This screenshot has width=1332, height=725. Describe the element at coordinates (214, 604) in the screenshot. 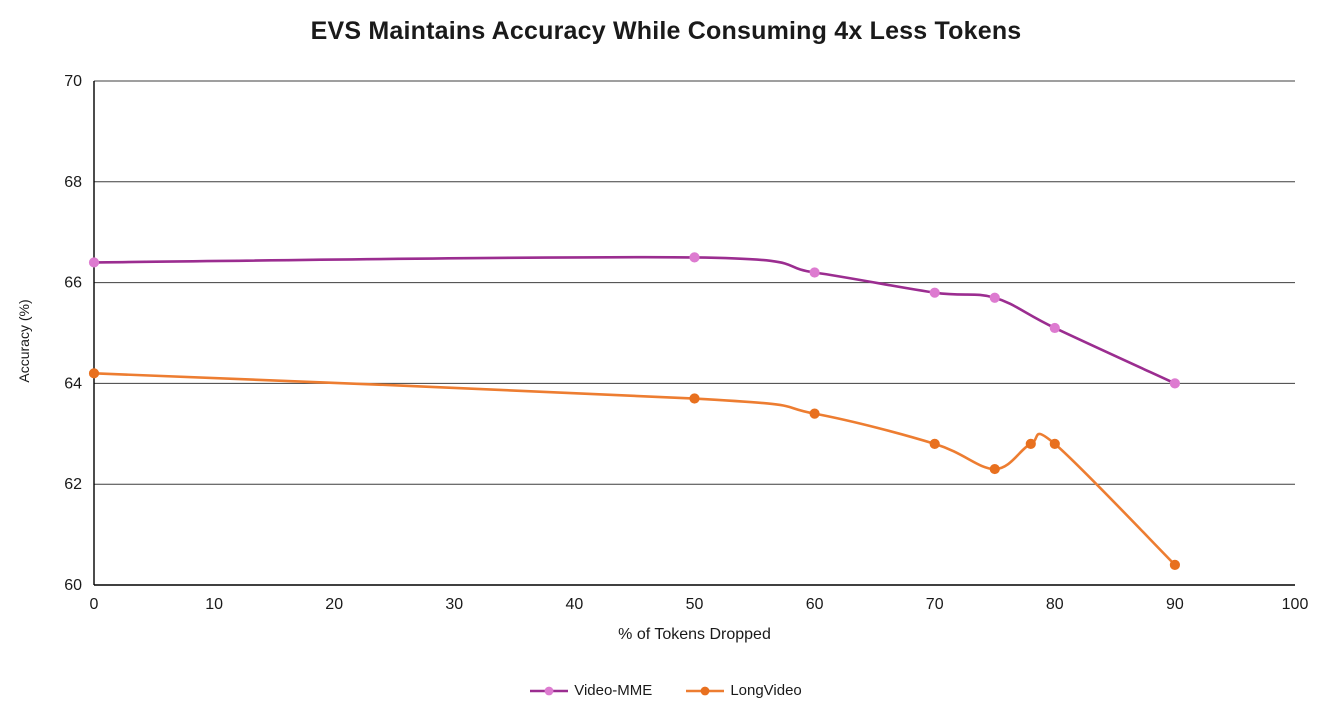

I see `x-tick-label: 10` at that location.